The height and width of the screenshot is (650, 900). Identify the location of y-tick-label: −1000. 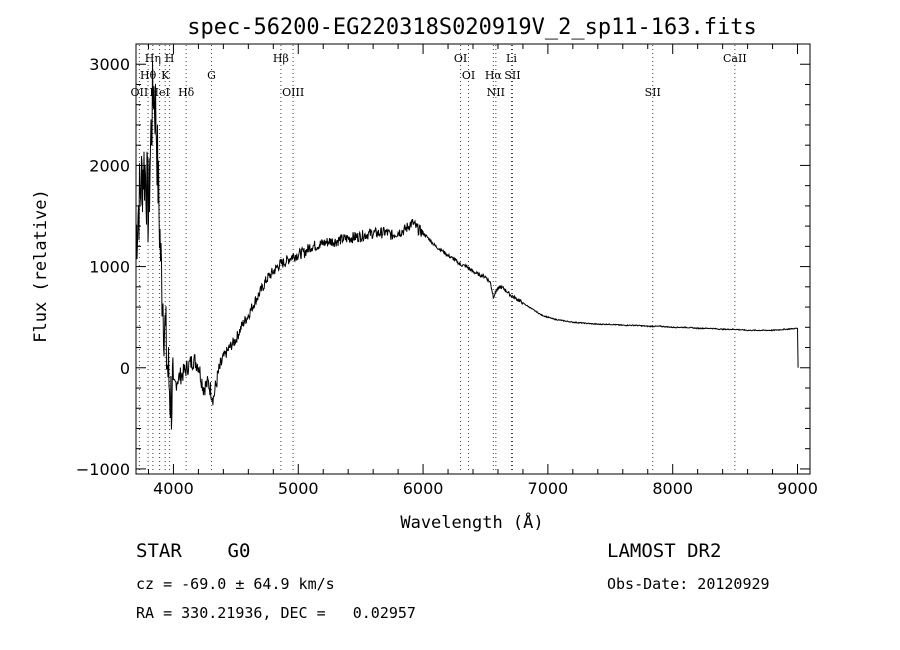
(103, 469).